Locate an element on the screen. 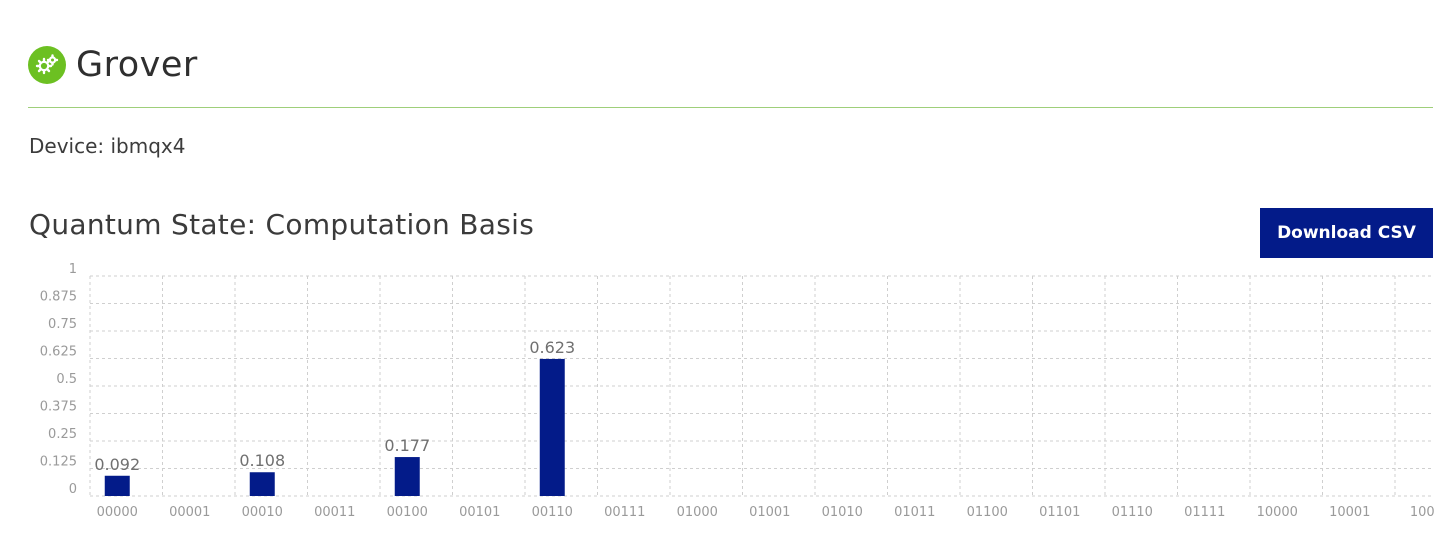 The image size is (1452, 534). title-row: Grover is located at coordinates (113, 65).